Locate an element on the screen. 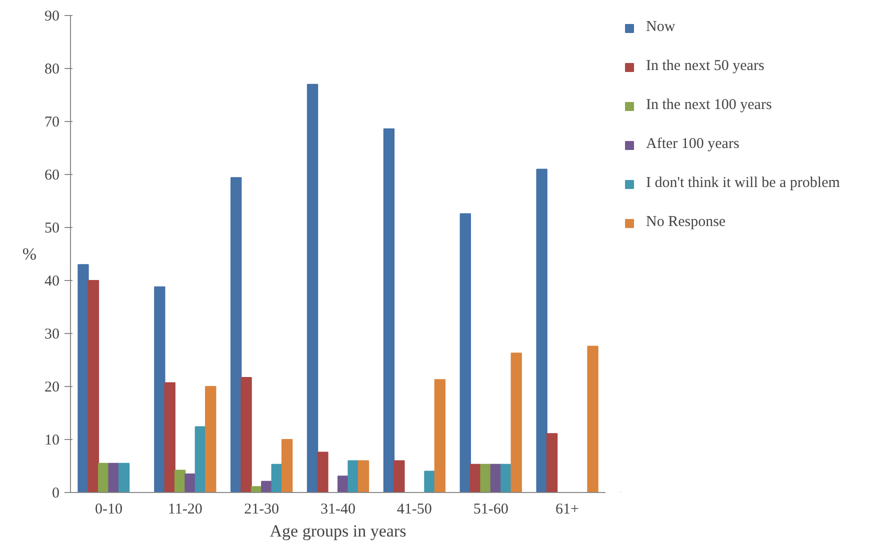 The height and width of the screenshot is (552, 891). x-axis-title: Age groups in years is located at coordinates (338, 531).